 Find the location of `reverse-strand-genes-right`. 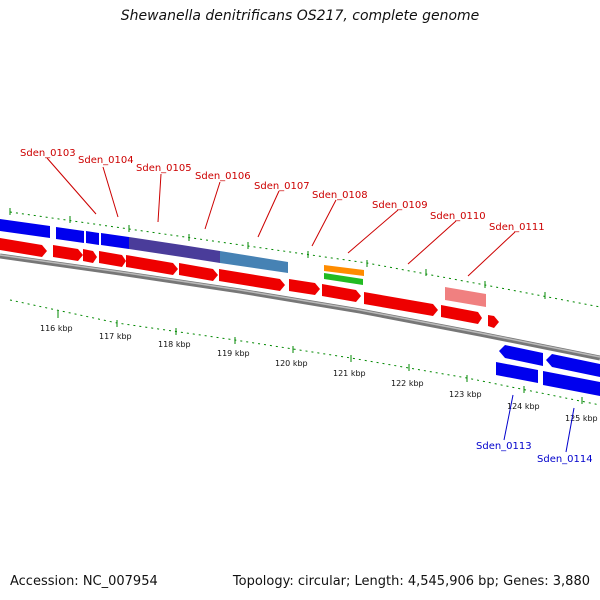

reverse-strand-genes-right is located at coordinates (548, 370).